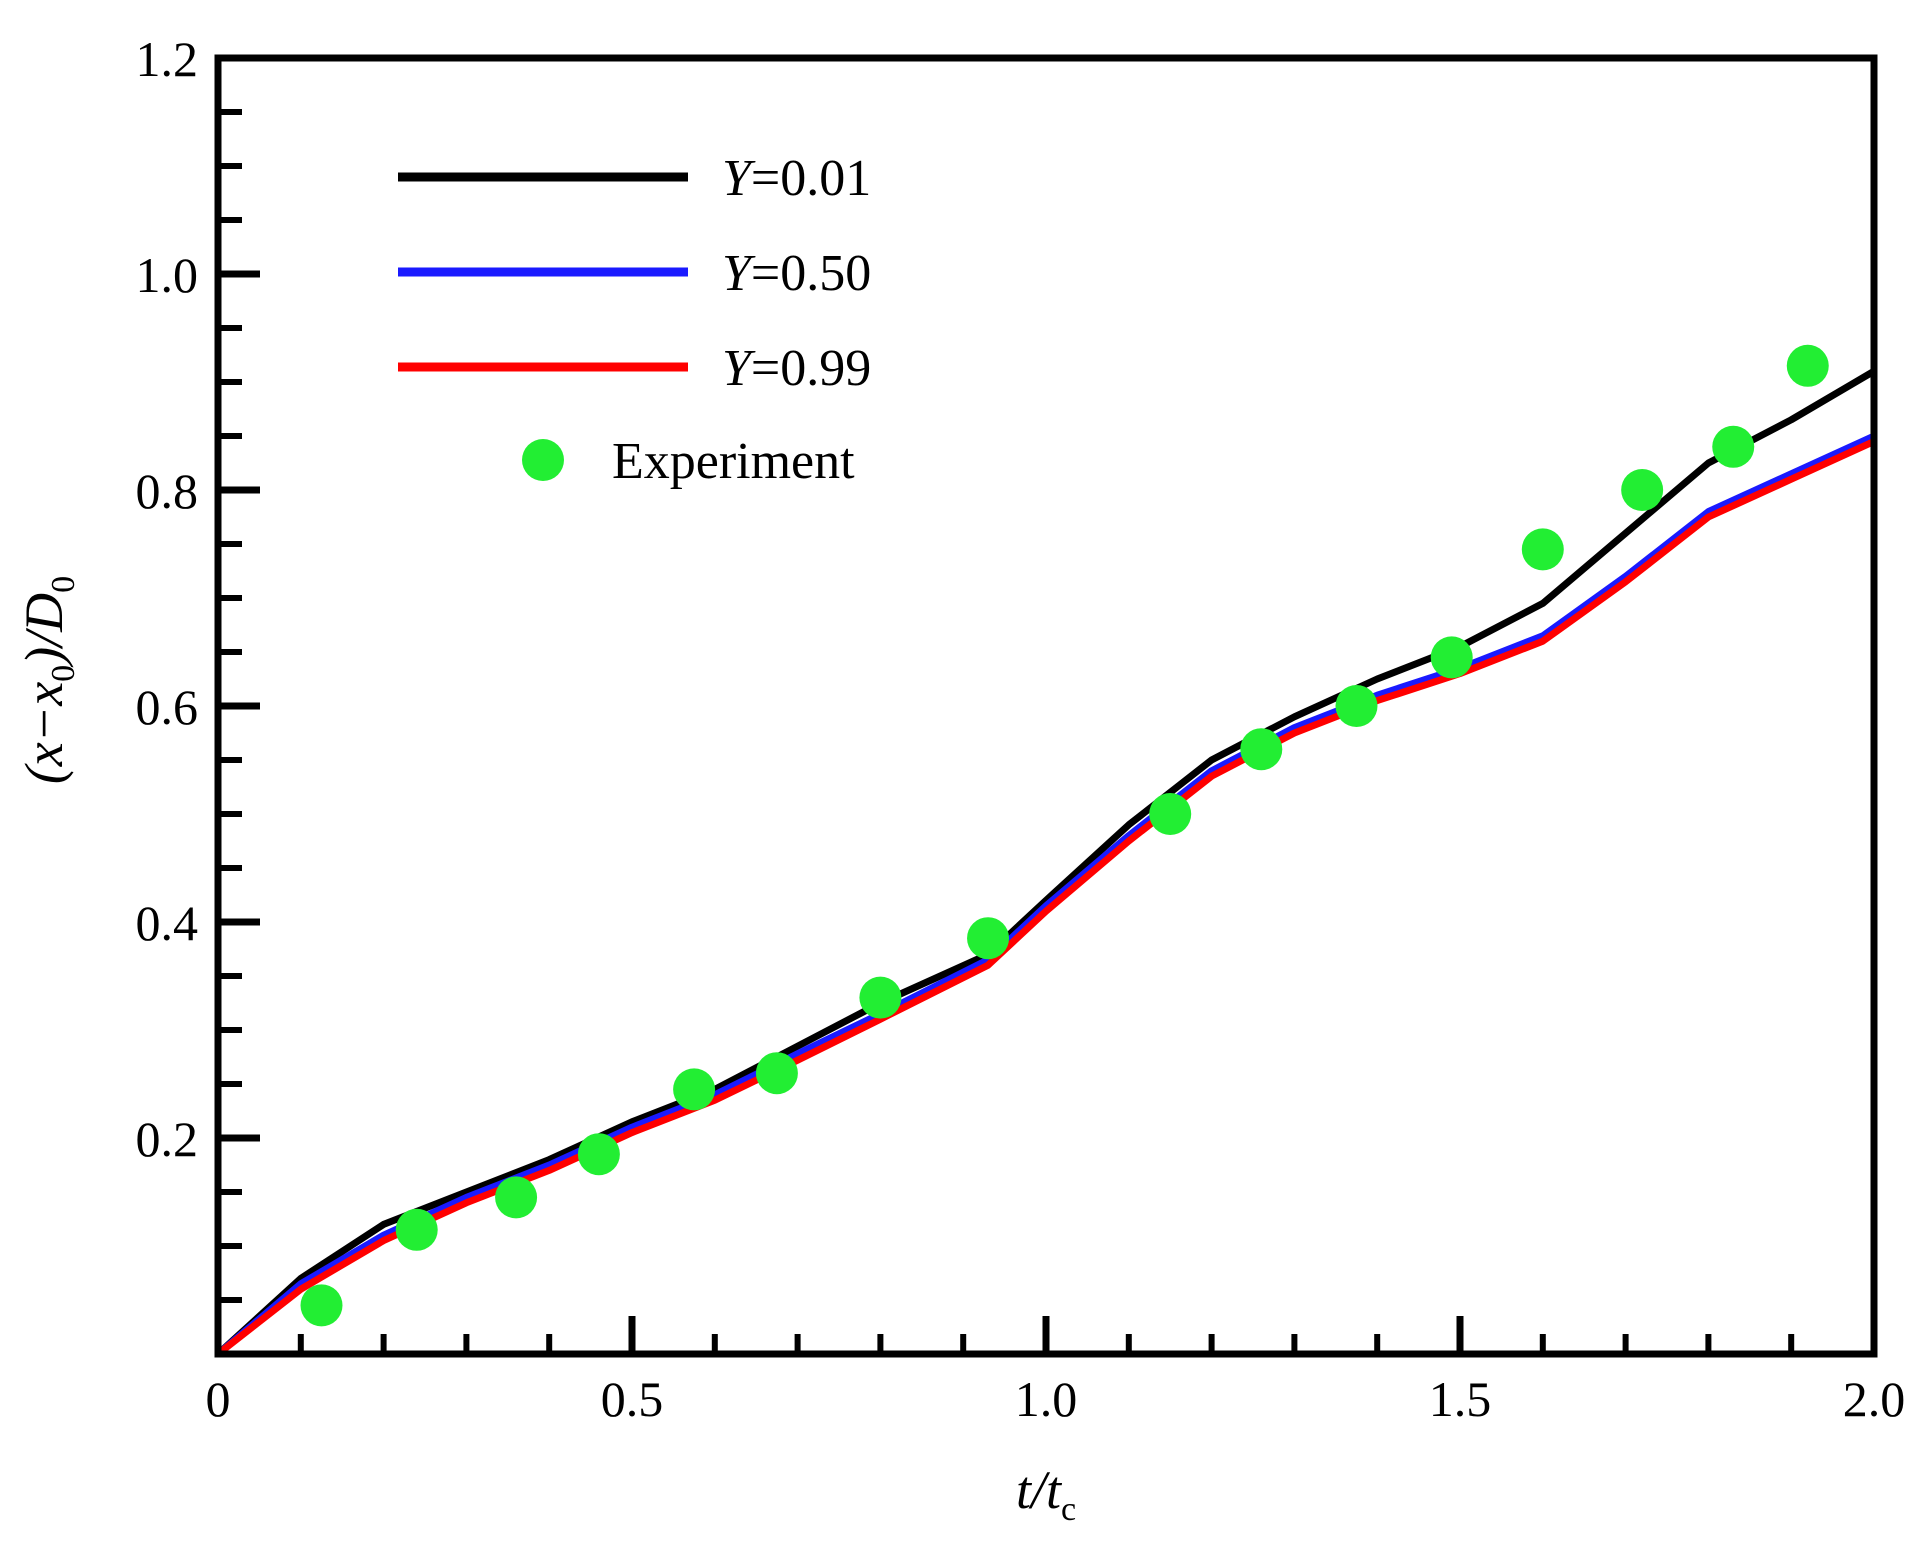 This screenshot has height=1559, width=1923. I want to click on y-tick-label: 0.8, so click(167, 491).